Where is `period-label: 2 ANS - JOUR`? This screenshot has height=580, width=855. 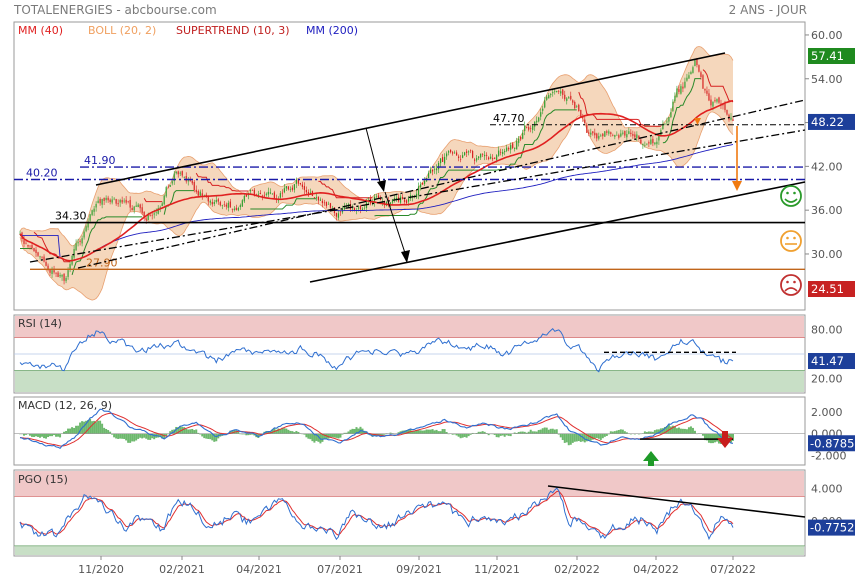
period-label: 2 ANS - JOUR is located at coordinates (767, 10).